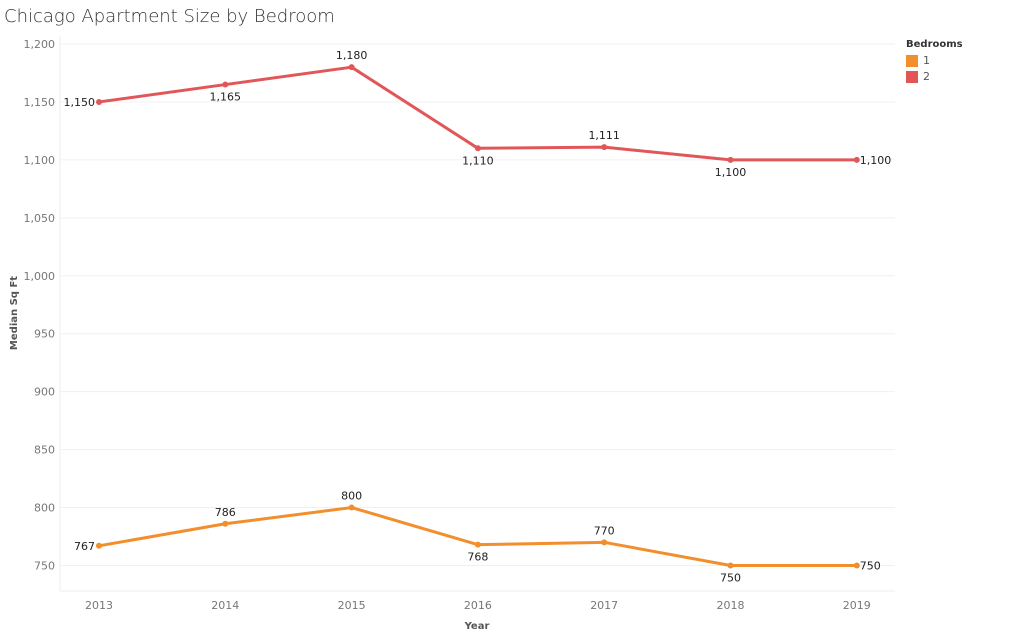 This screenshot has height=639, width=1024. What do you see at coordinates (926, 76) in the screenshot?
I see `legend-label: 2` at bounding box center [926, 76].